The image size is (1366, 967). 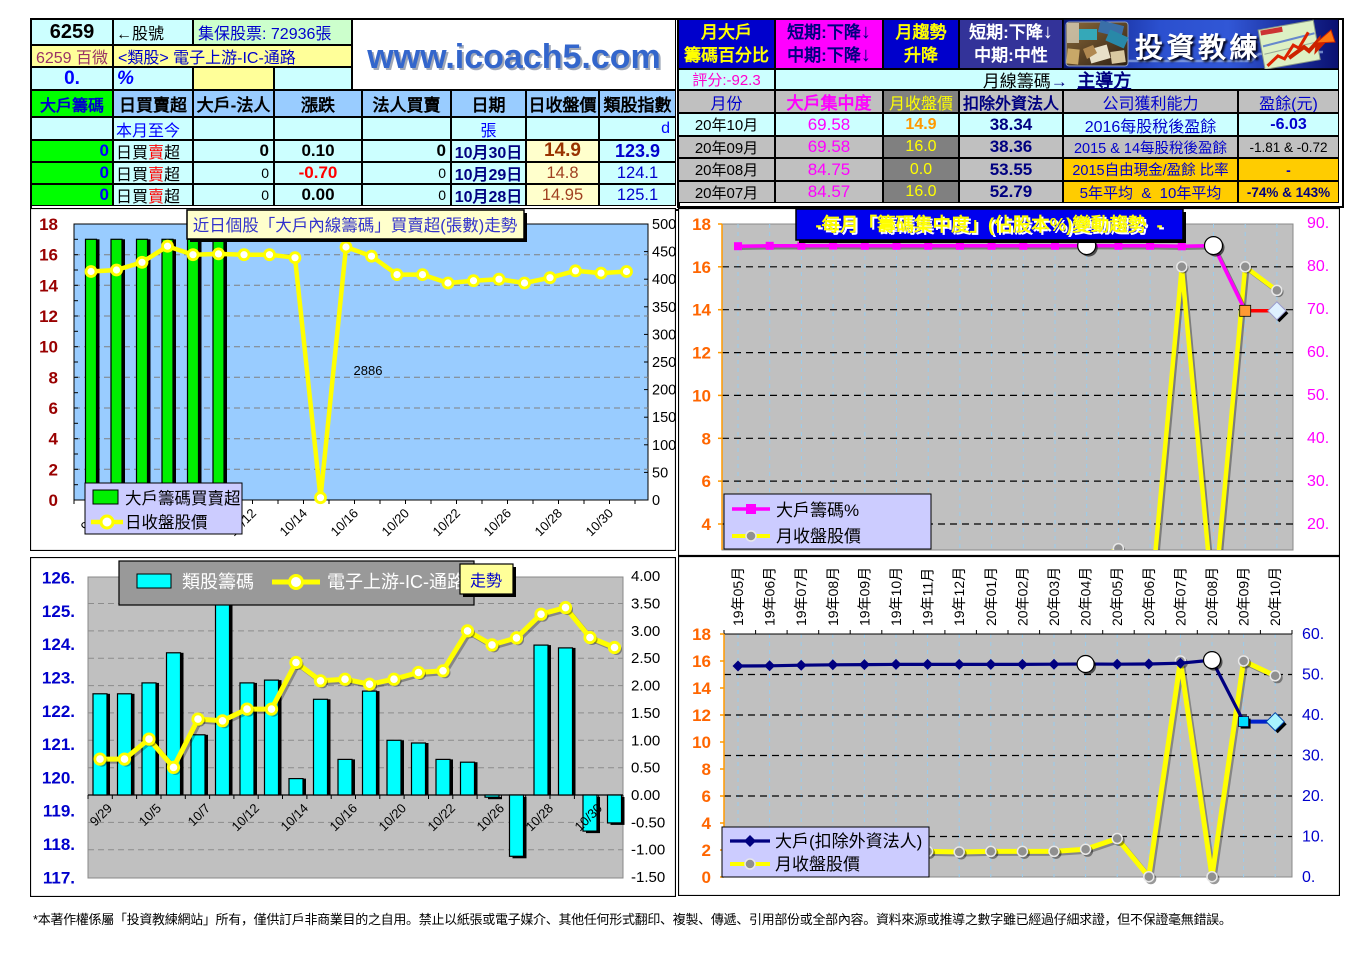 What do you see at coordinates (1318, 266) in the screenshot?
I see `svg-text: 80.` at bounding box center [1318, 266].